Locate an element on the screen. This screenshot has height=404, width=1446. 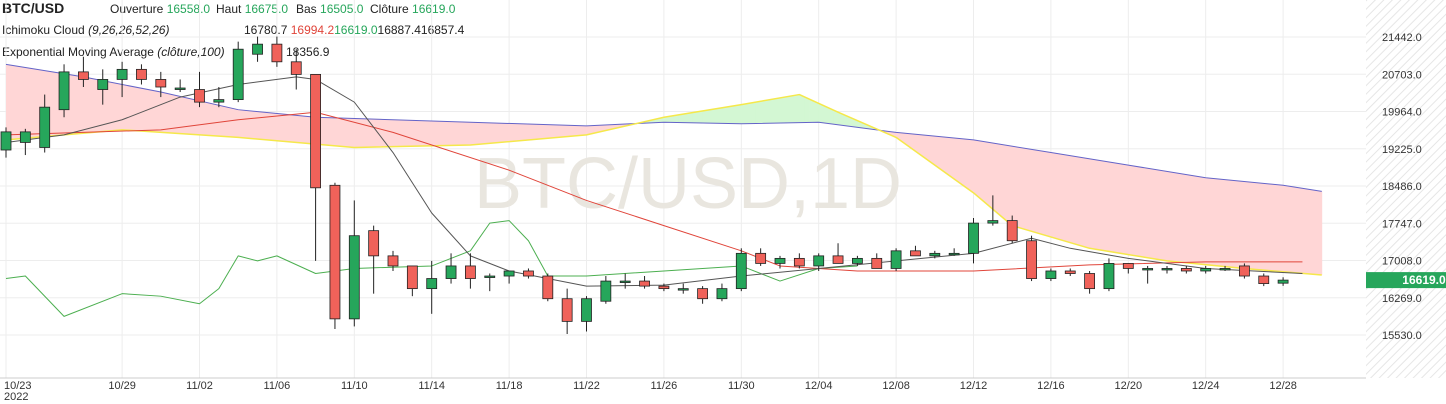
ohlc-close: Clôture 16619.0 is located at coordinates (412, 9).